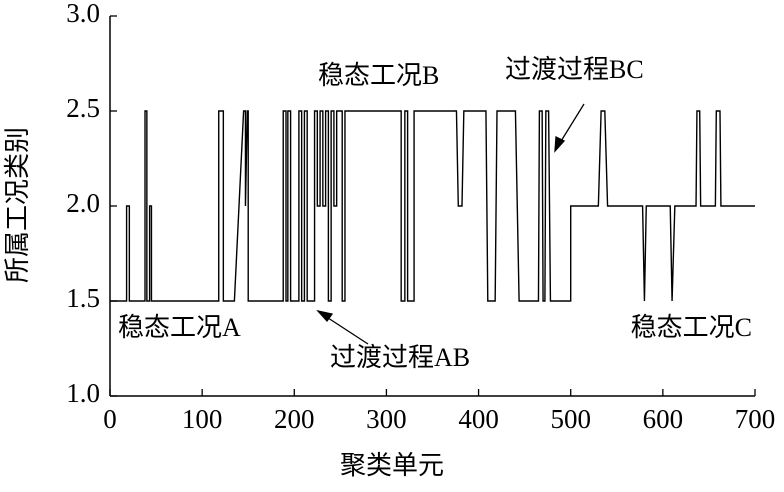 This screenshot has height=492, width=784. I want to click on annotation: 稳态工况C, so click(691, 327).